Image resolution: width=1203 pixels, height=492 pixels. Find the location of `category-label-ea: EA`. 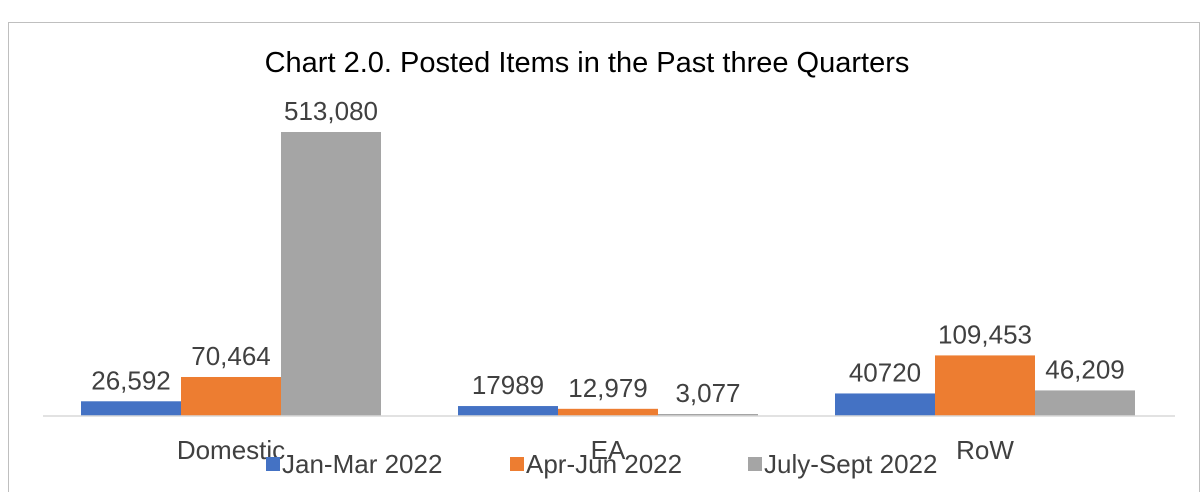

category-label-ea: EA is located at coordinates (608, 450).